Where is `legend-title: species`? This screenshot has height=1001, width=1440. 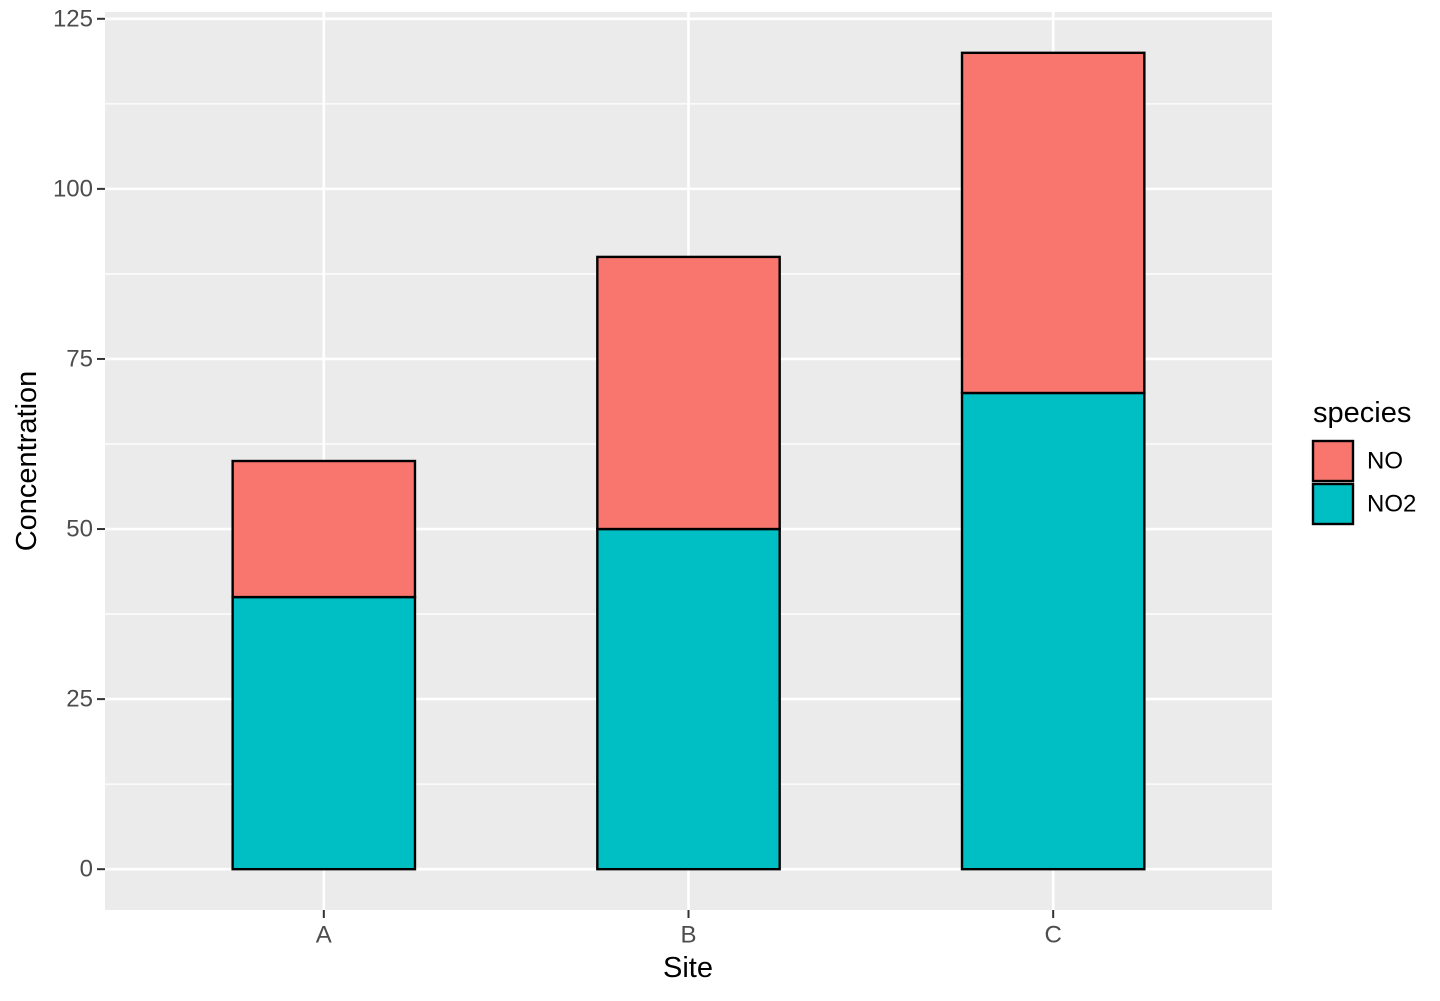 legend-title: species is located at coordinates (1362, 413).